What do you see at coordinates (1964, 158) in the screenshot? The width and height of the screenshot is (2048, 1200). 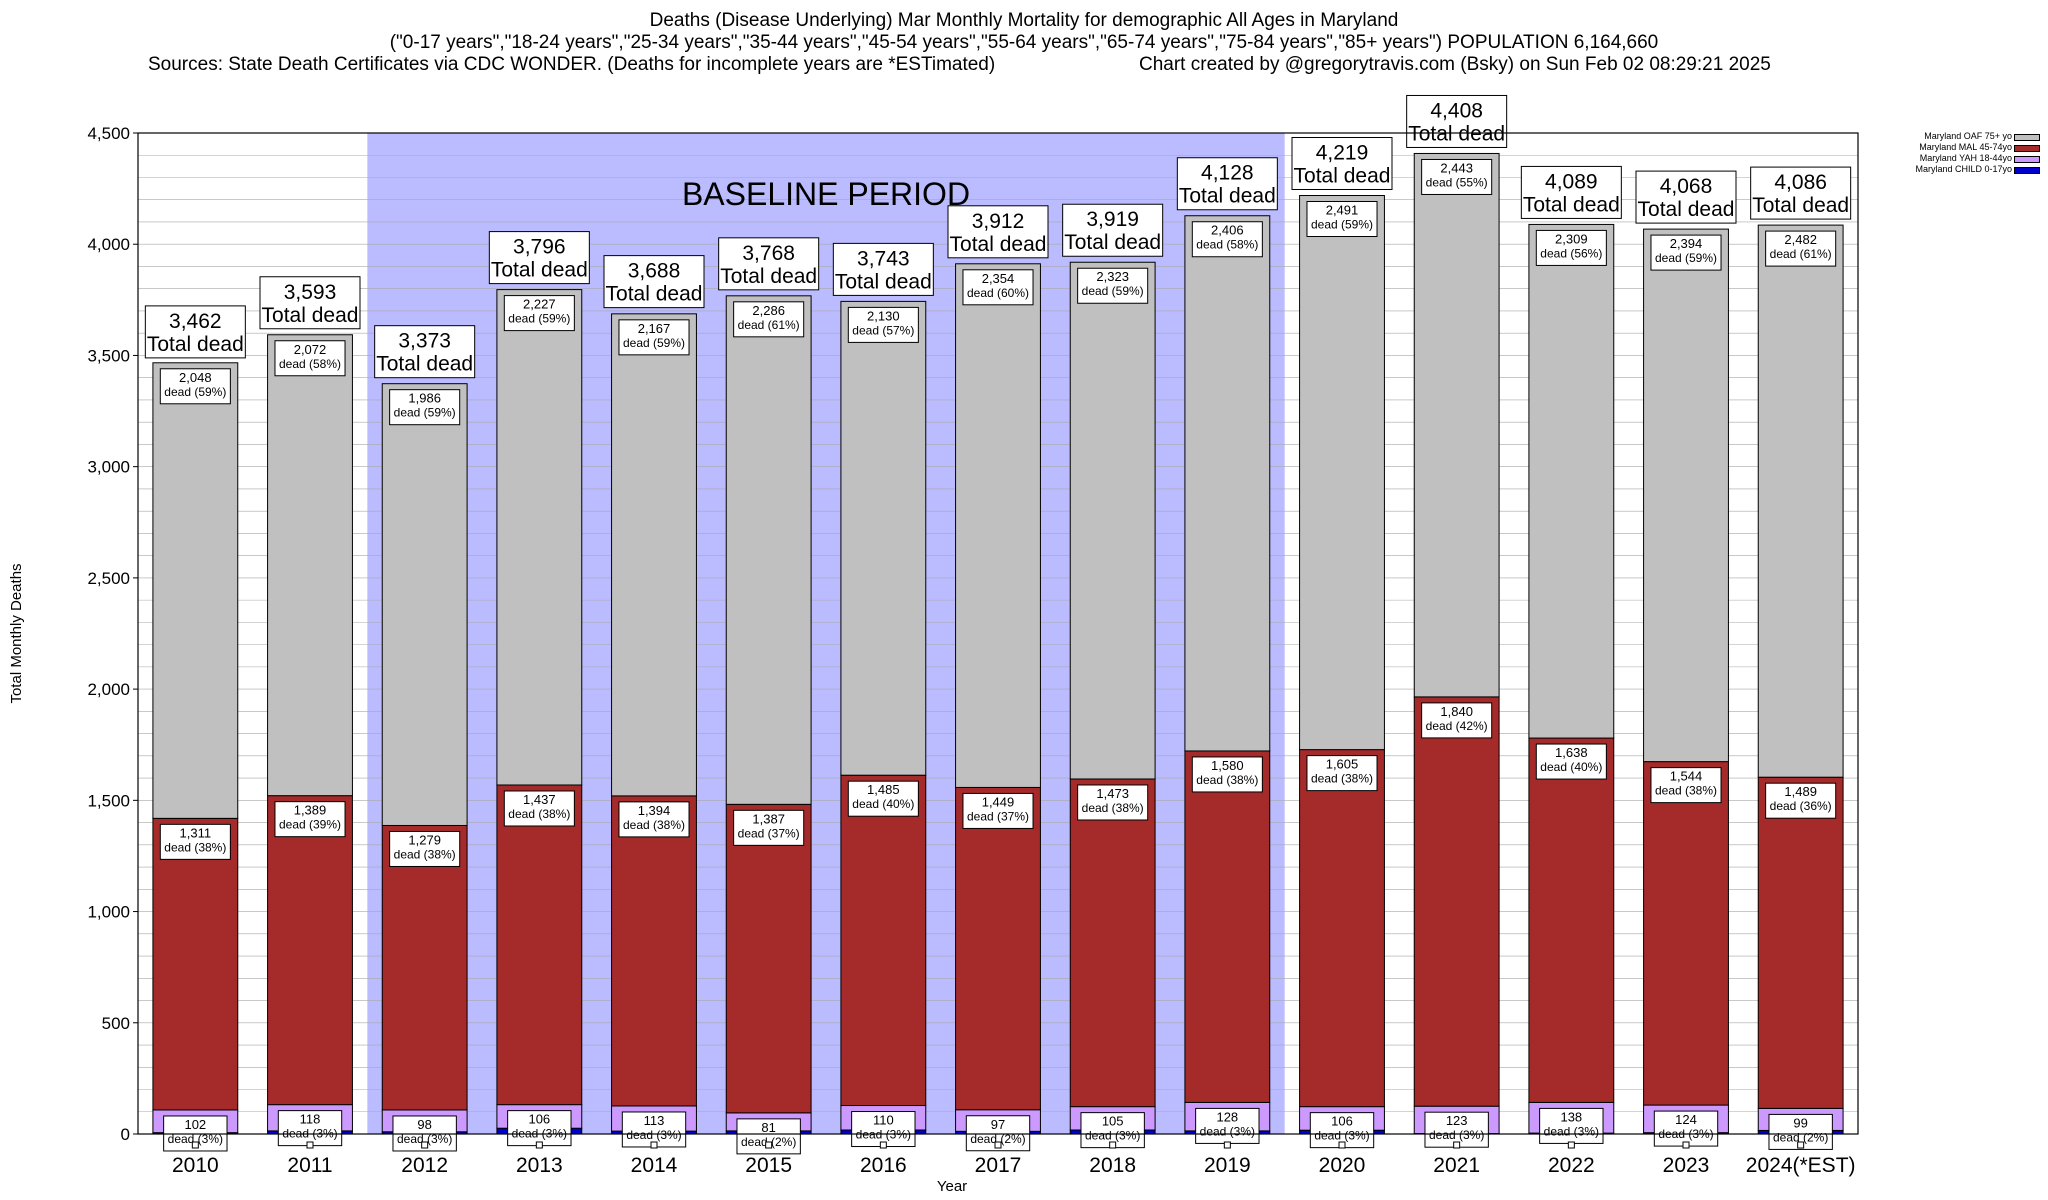 I see `legend-item: Maryland YAH 18-44yo` at bounding box center [1964, 158].